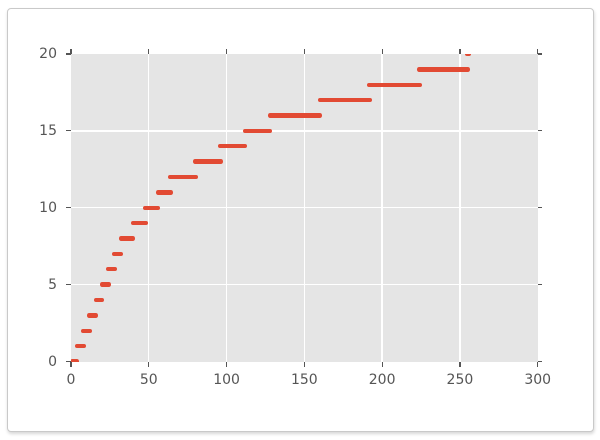 This screenshot has width=600, height=440. I want to click on data-segment-y12, so click(183, 177).